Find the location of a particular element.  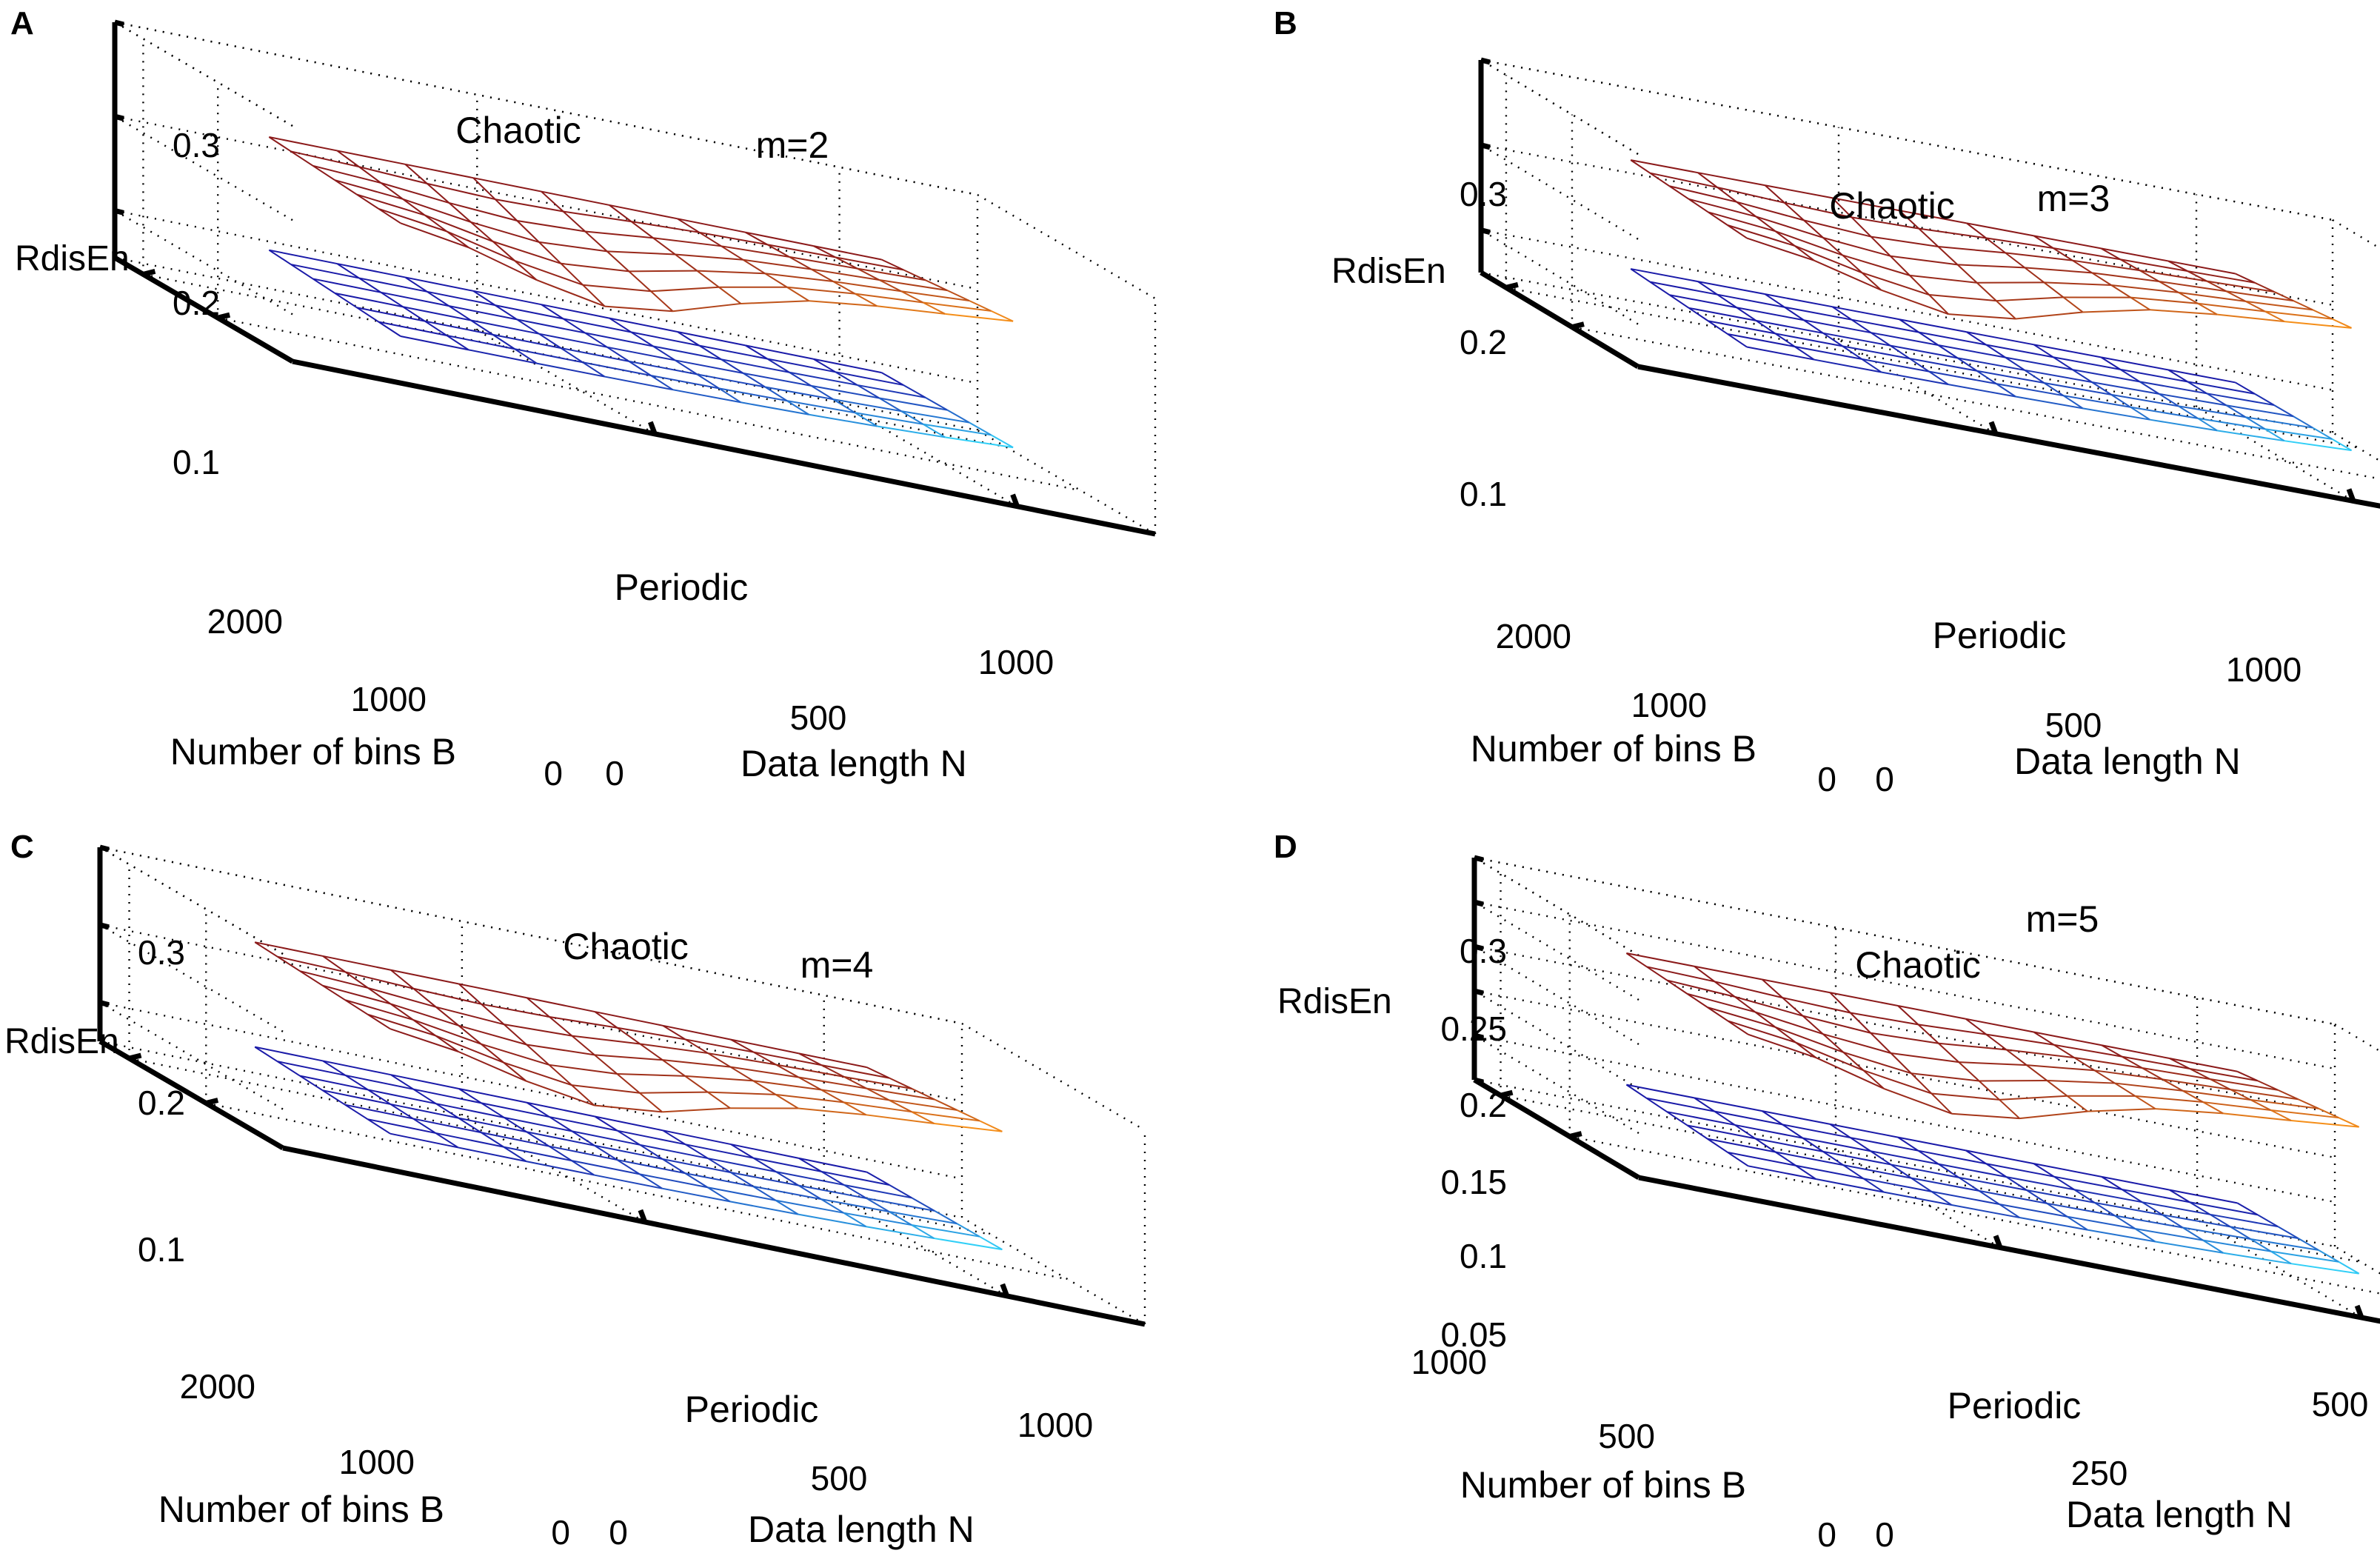

z-axis-label-a: RdisEn is located at coordinates (72, 258).